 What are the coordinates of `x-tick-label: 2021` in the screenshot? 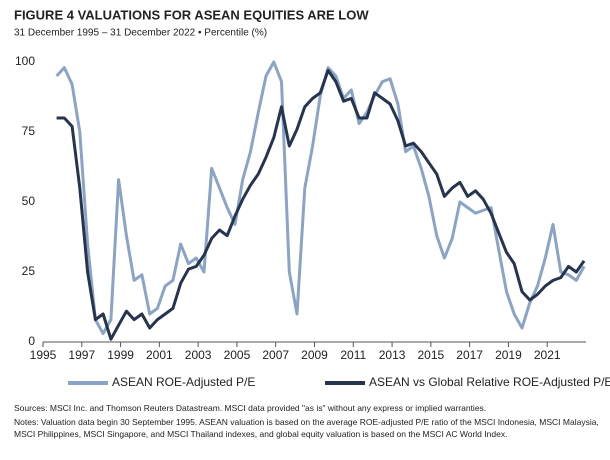 It's located at (547, 355).